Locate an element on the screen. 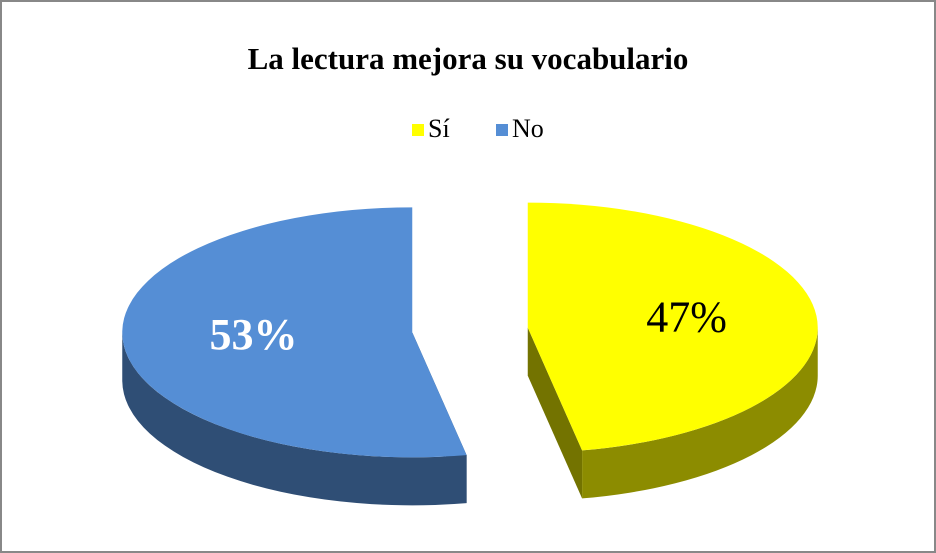  pie-slice is located at coordinates (672, 326).